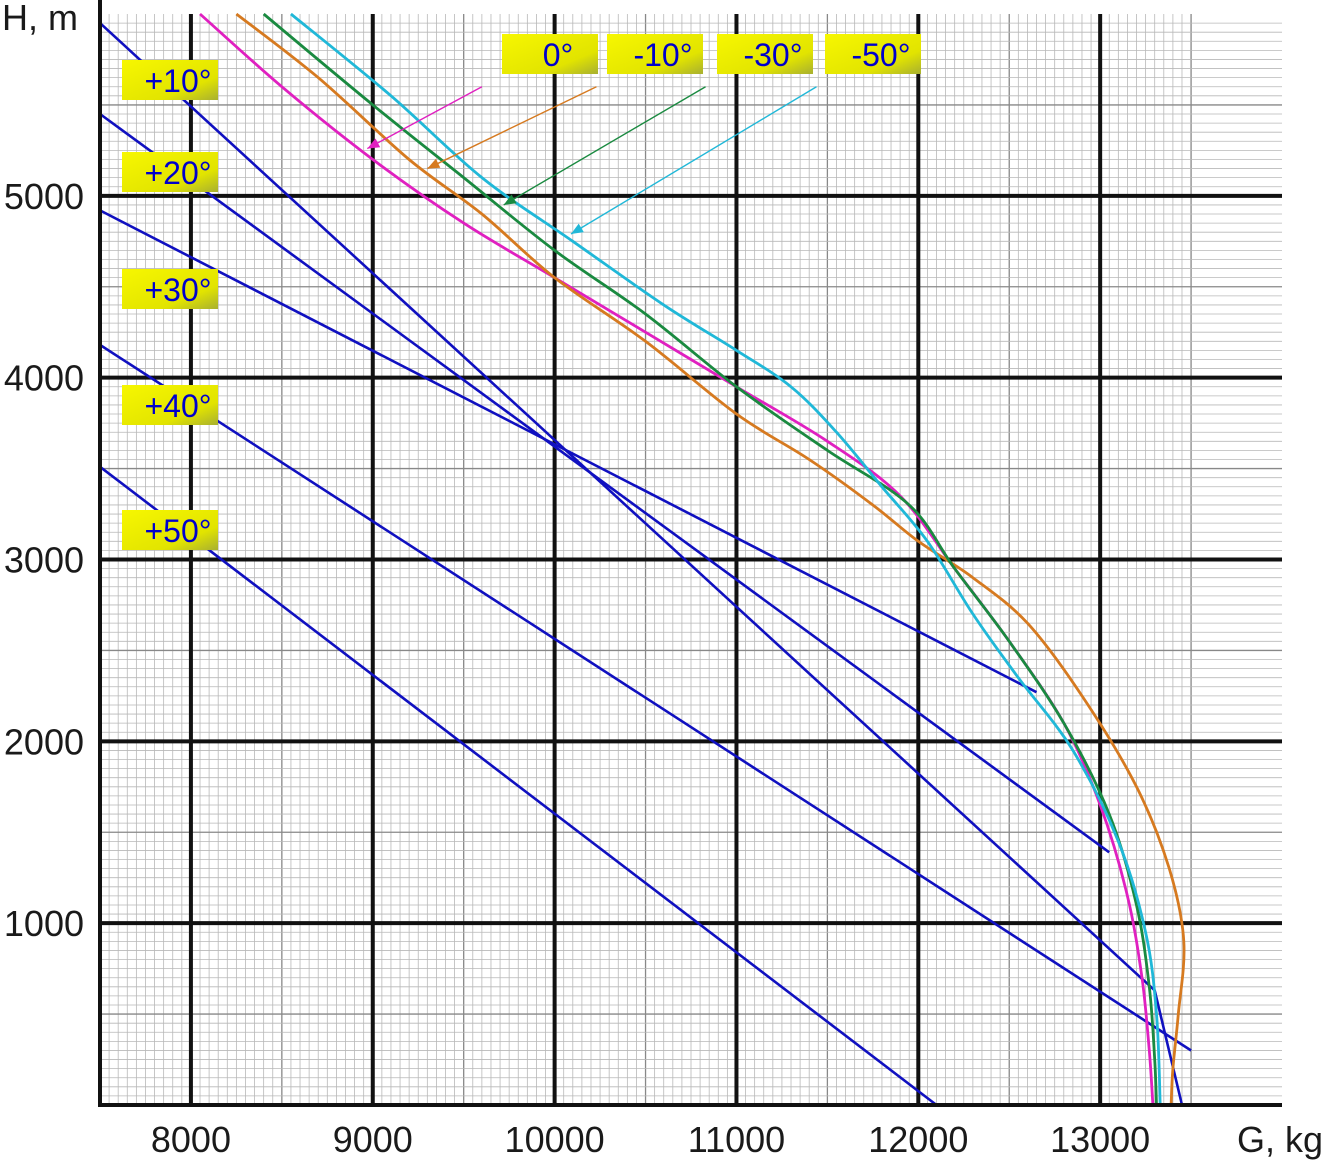 The height and width of the screenshot is (1162, 1325). Describe the element at coordinates (177, 81) in the screenshot. I see `temp-label-1-text: +10°` at that location.